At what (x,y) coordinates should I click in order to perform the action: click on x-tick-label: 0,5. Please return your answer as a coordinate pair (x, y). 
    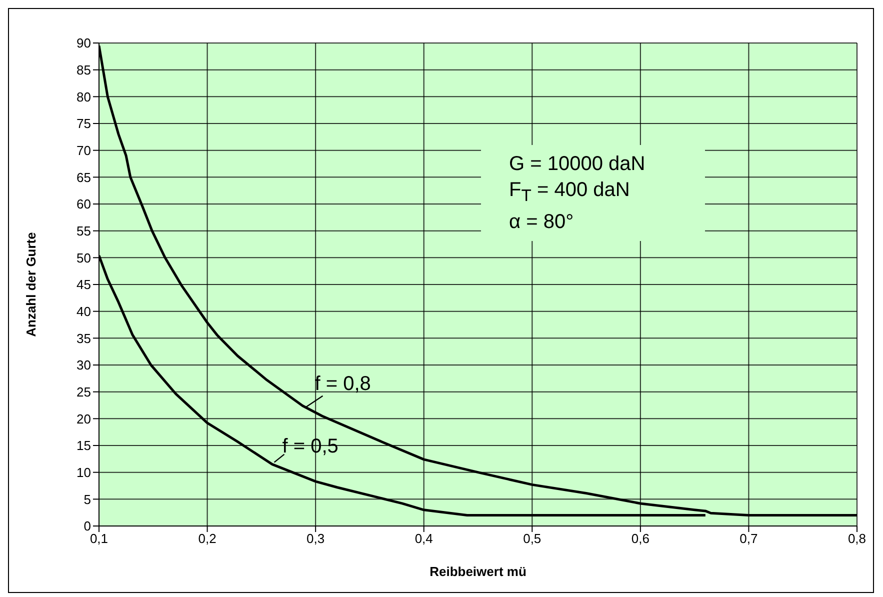
    Looking at the image, I should click on (532, 538).